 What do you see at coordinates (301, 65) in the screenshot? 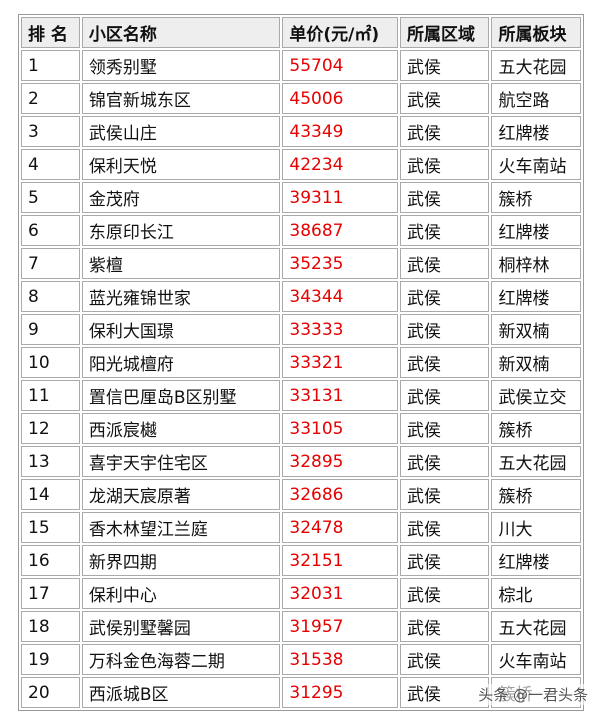
I see `table-row: 1 领秀别墅 55704 武侯 五大花园` at bounding box center [301, 65].